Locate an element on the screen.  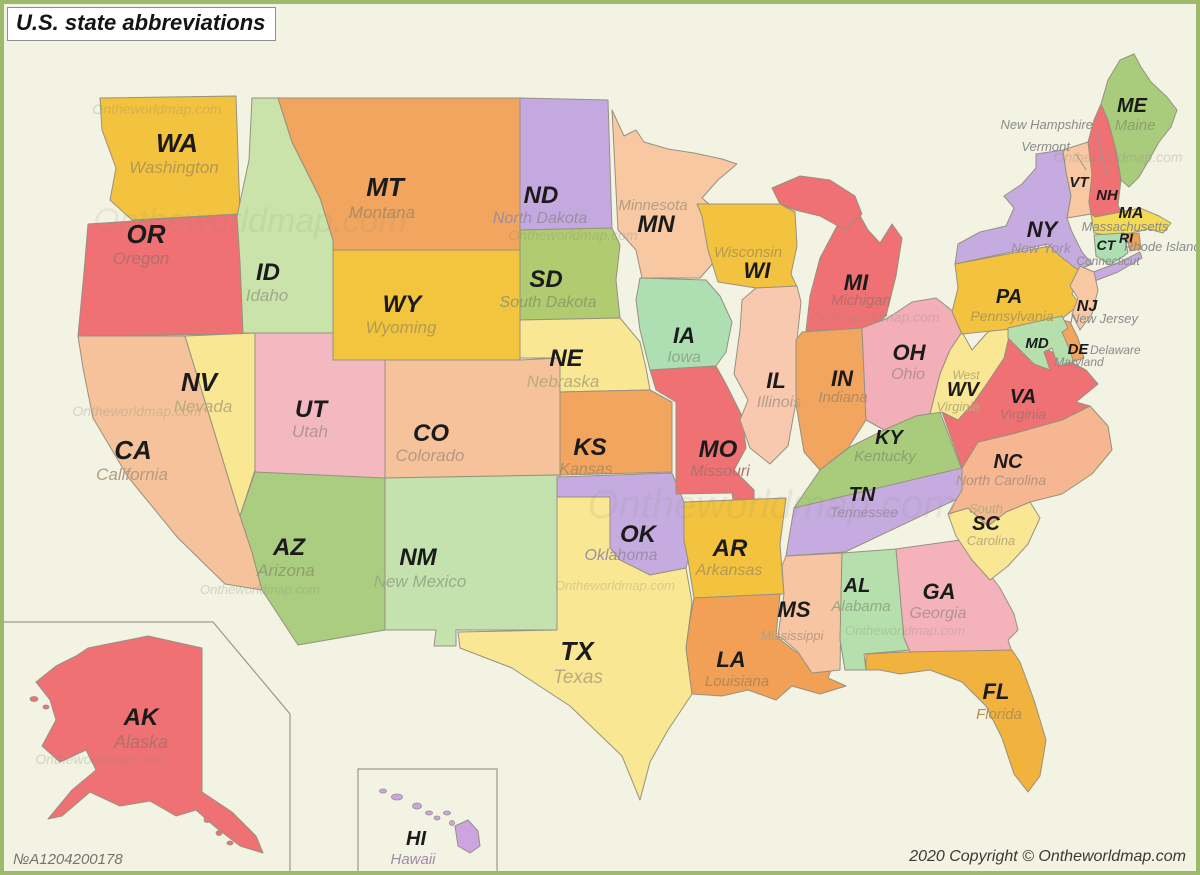
state-name-AL: Alabama is located at coordinates (860, 606).